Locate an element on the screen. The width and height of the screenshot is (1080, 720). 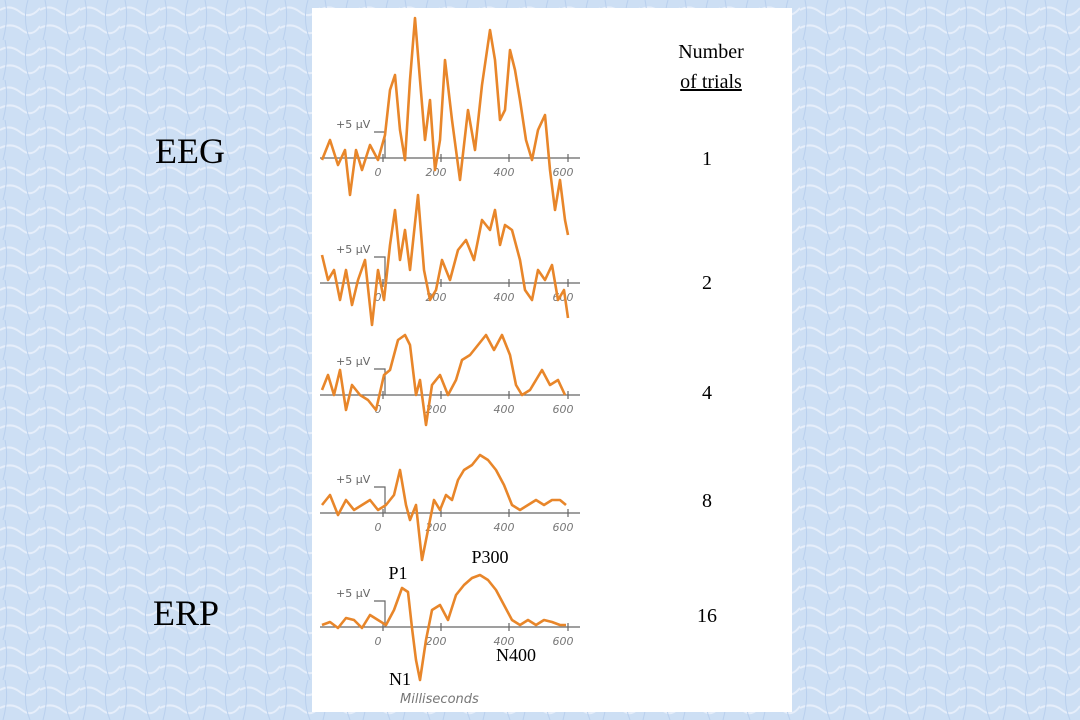
component-label: N1 is located at coordinates (400, 679).